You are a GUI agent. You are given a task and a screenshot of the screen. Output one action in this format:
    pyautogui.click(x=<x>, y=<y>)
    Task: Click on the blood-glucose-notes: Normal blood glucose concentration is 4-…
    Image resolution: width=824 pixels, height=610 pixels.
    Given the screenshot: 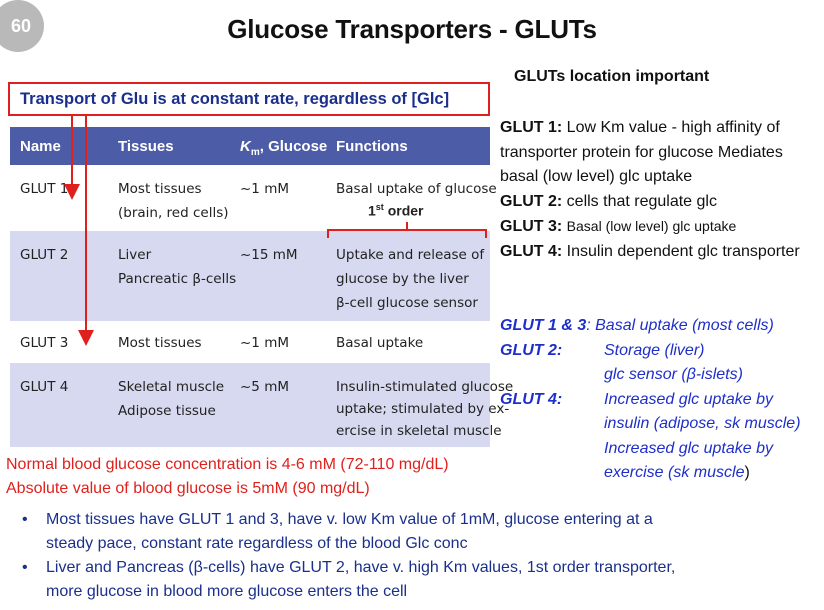 What is the action you would take?
    pyautogui.click(x=227, y=477)
    